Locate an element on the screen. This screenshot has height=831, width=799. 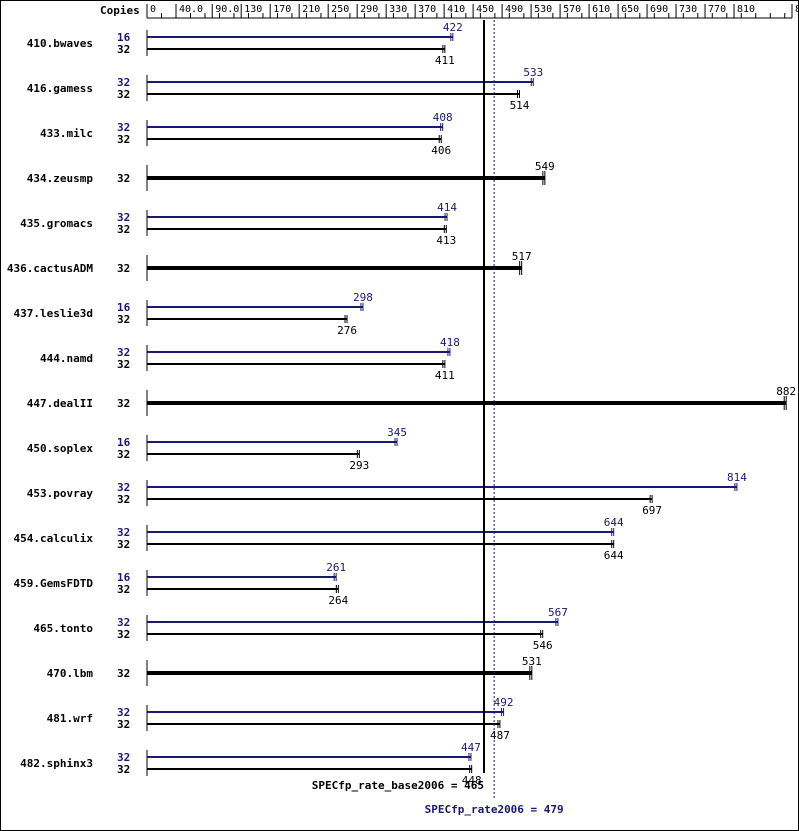
benchmark-row: 470.lbm 32 531 is located at coordinates (294, 670).